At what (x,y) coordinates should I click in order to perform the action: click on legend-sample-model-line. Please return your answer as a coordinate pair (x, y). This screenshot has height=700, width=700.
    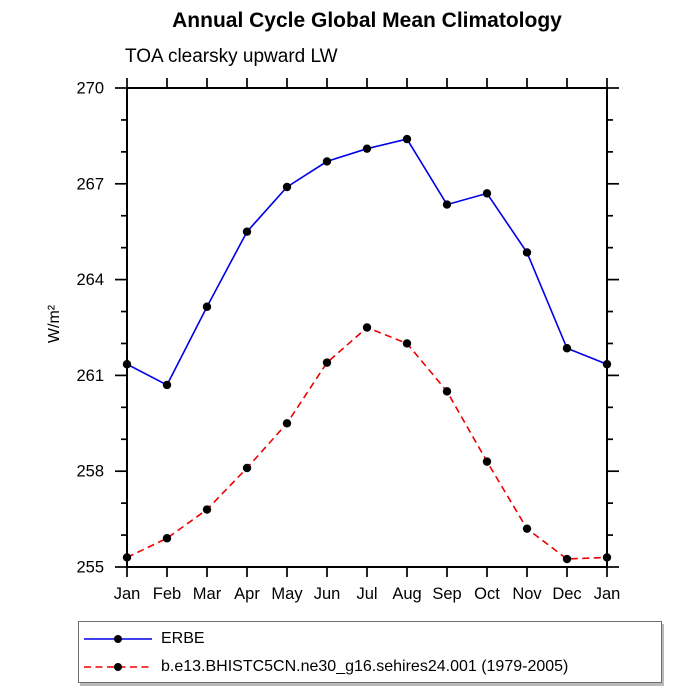
    Looking at the image, I should click on (118, 667).